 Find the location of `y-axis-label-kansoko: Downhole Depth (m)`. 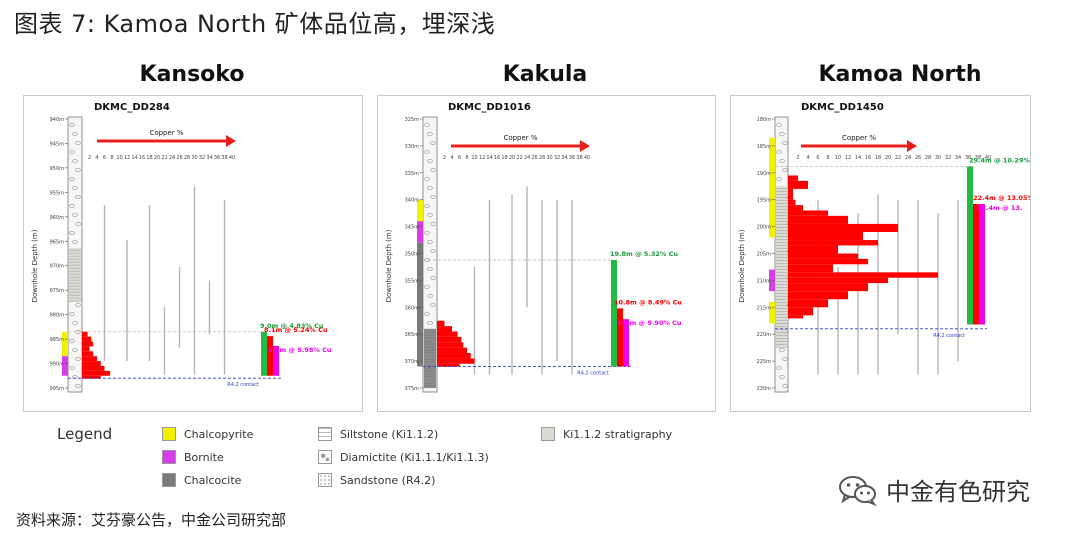

y-axis-label-kansoko: Downhole Depth (m) is located at coordinates (35, 265).